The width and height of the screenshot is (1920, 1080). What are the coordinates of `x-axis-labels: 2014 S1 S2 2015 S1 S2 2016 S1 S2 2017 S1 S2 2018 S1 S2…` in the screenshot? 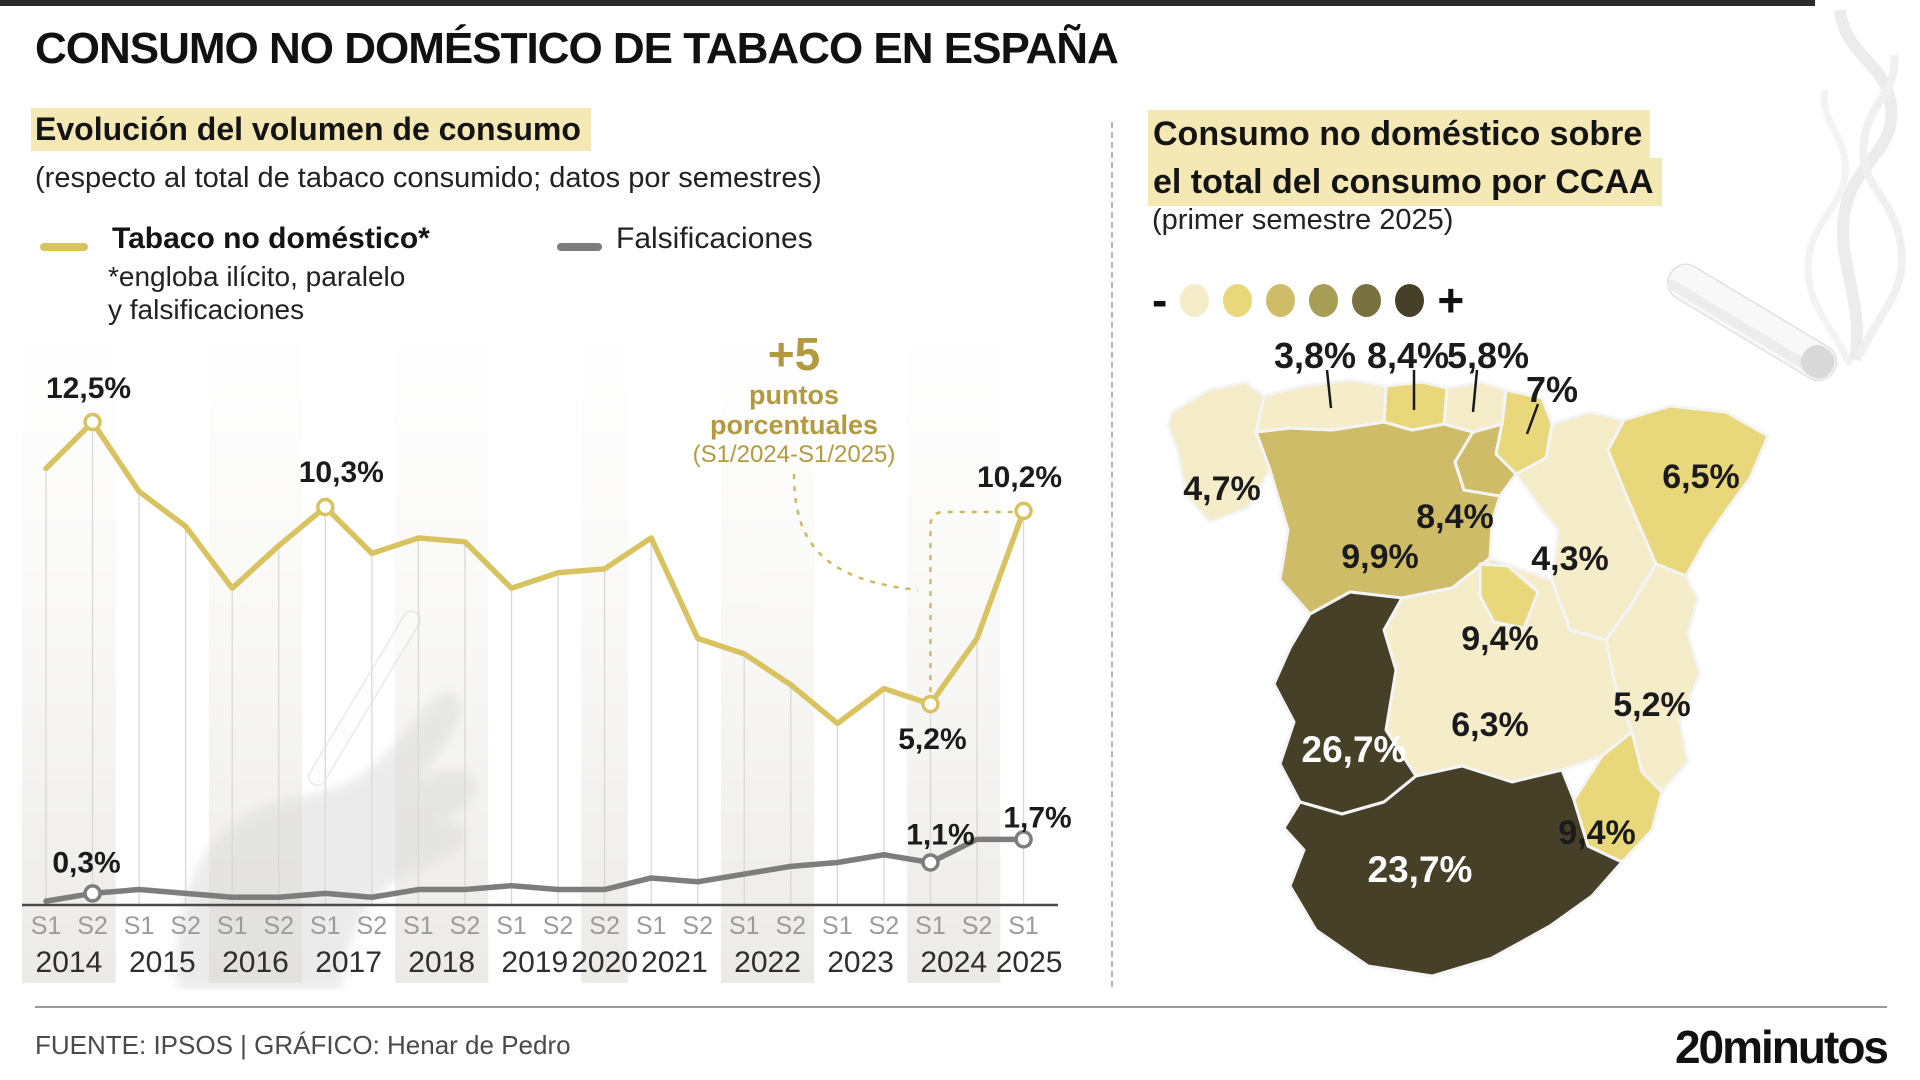 It's located at (547, 945).